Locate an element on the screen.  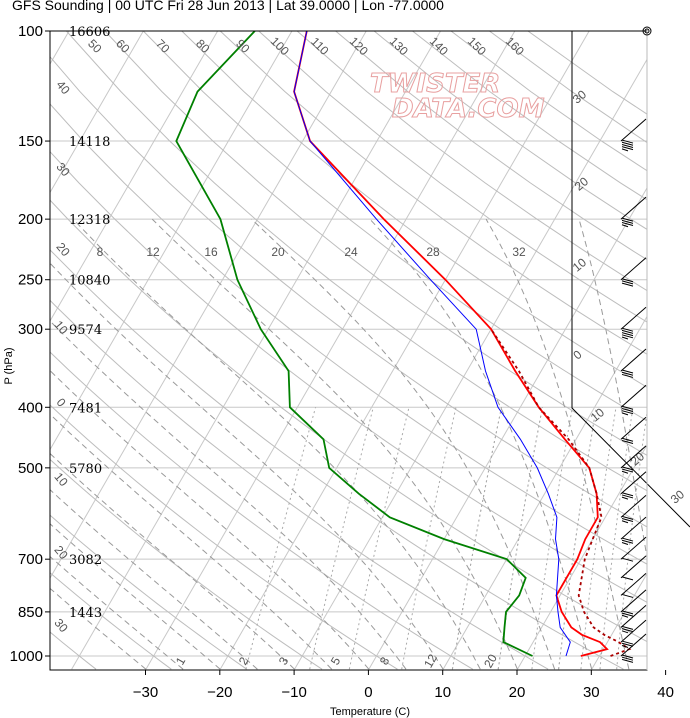
low-mixing-ratio-label: 20 is located at coordinates (490, 660).